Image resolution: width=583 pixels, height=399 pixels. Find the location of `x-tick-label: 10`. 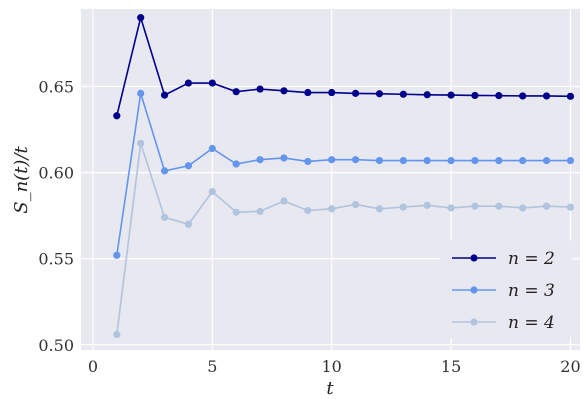

x-tick-label: 10 is located at coordinates (332, 366).